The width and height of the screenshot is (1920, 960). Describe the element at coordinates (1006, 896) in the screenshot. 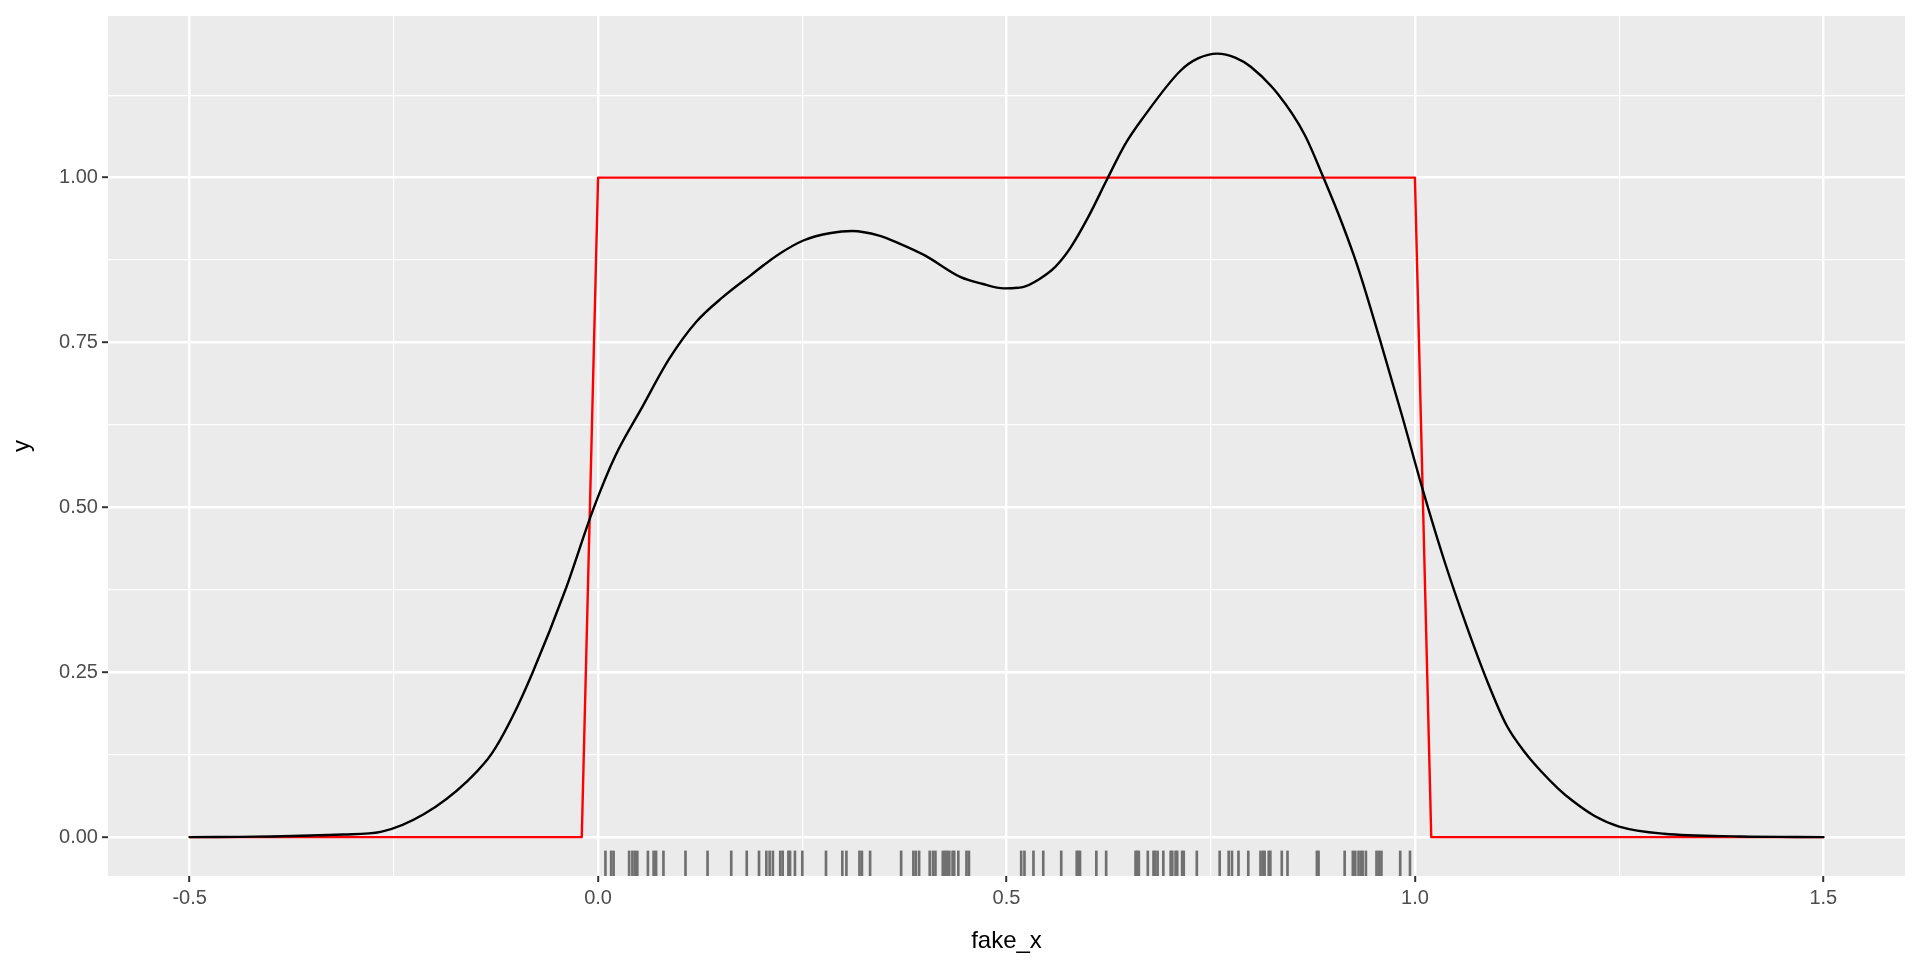

I see `x-tick-label: 0.5` at that location.